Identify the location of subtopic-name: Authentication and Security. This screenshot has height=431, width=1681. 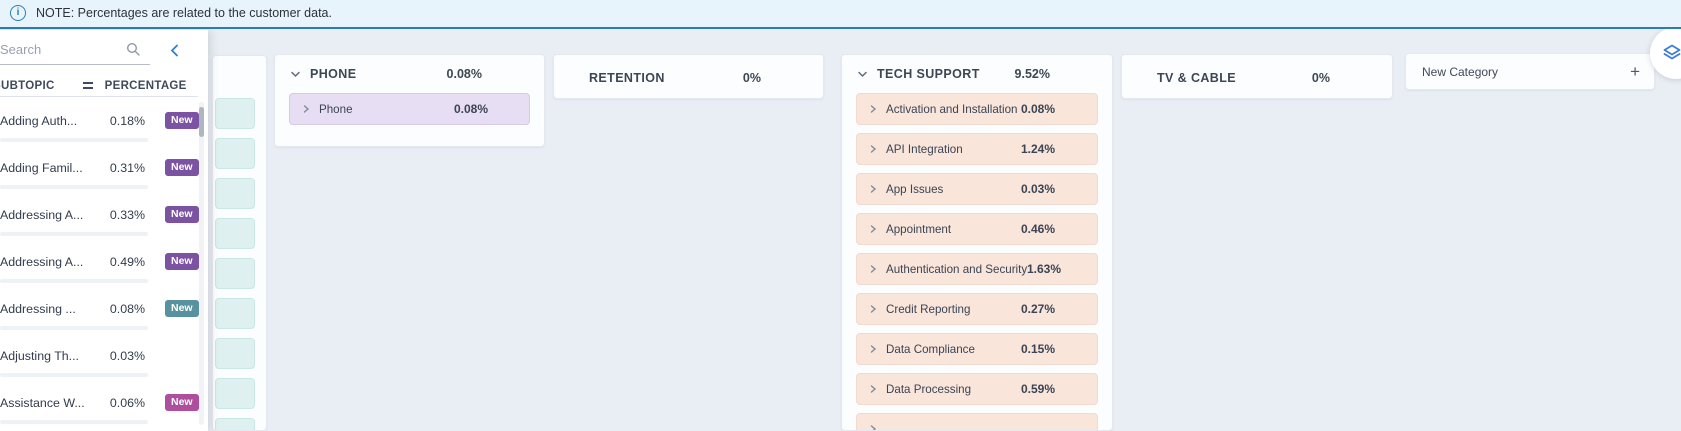
(957, 269).